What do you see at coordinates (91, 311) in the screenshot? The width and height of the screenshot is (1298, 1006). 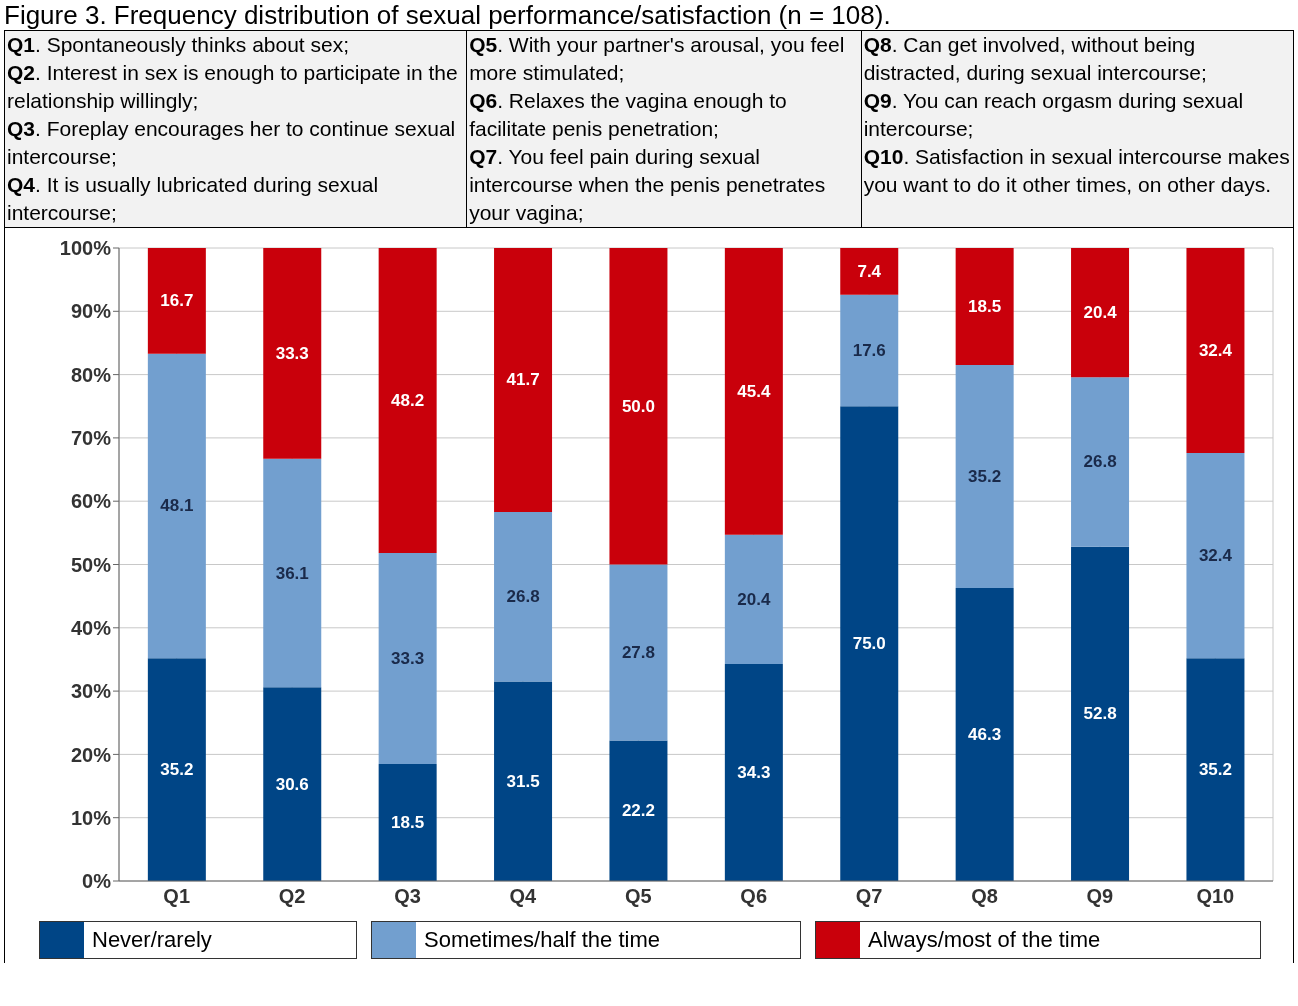 I see `y-tick-label: 90%` at bounding box center [91, 311].